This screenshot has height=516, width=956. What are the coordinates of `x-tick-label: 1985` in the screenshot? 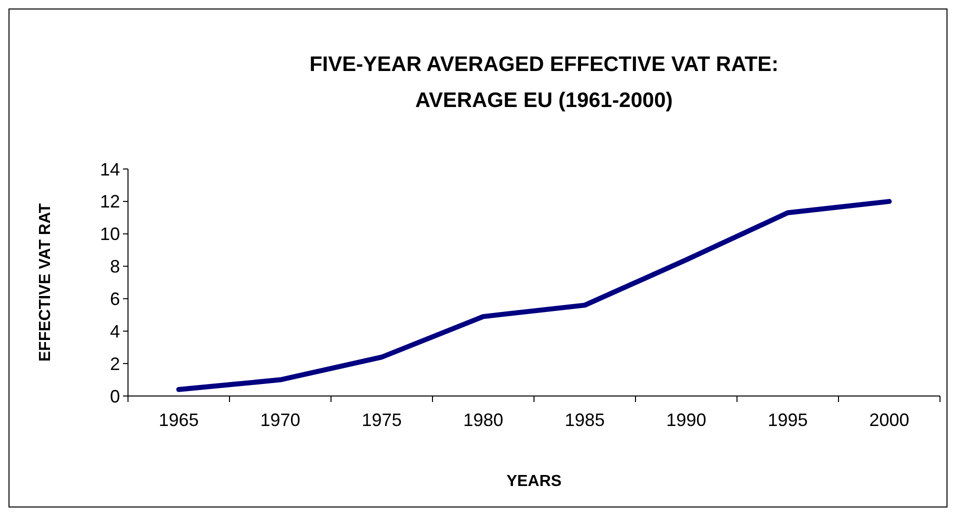 It's located at (584, 420).